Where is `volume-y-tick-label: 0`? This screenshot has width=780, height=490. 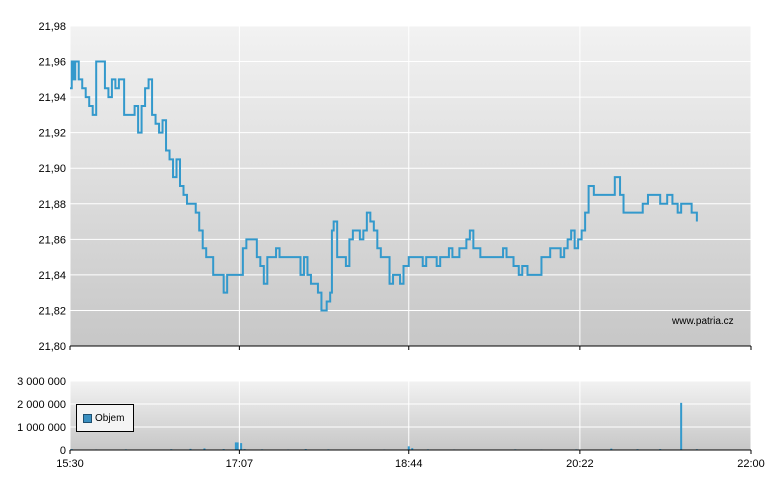
volume-y-tick-label: 0 is located at coordinates (63, 451).